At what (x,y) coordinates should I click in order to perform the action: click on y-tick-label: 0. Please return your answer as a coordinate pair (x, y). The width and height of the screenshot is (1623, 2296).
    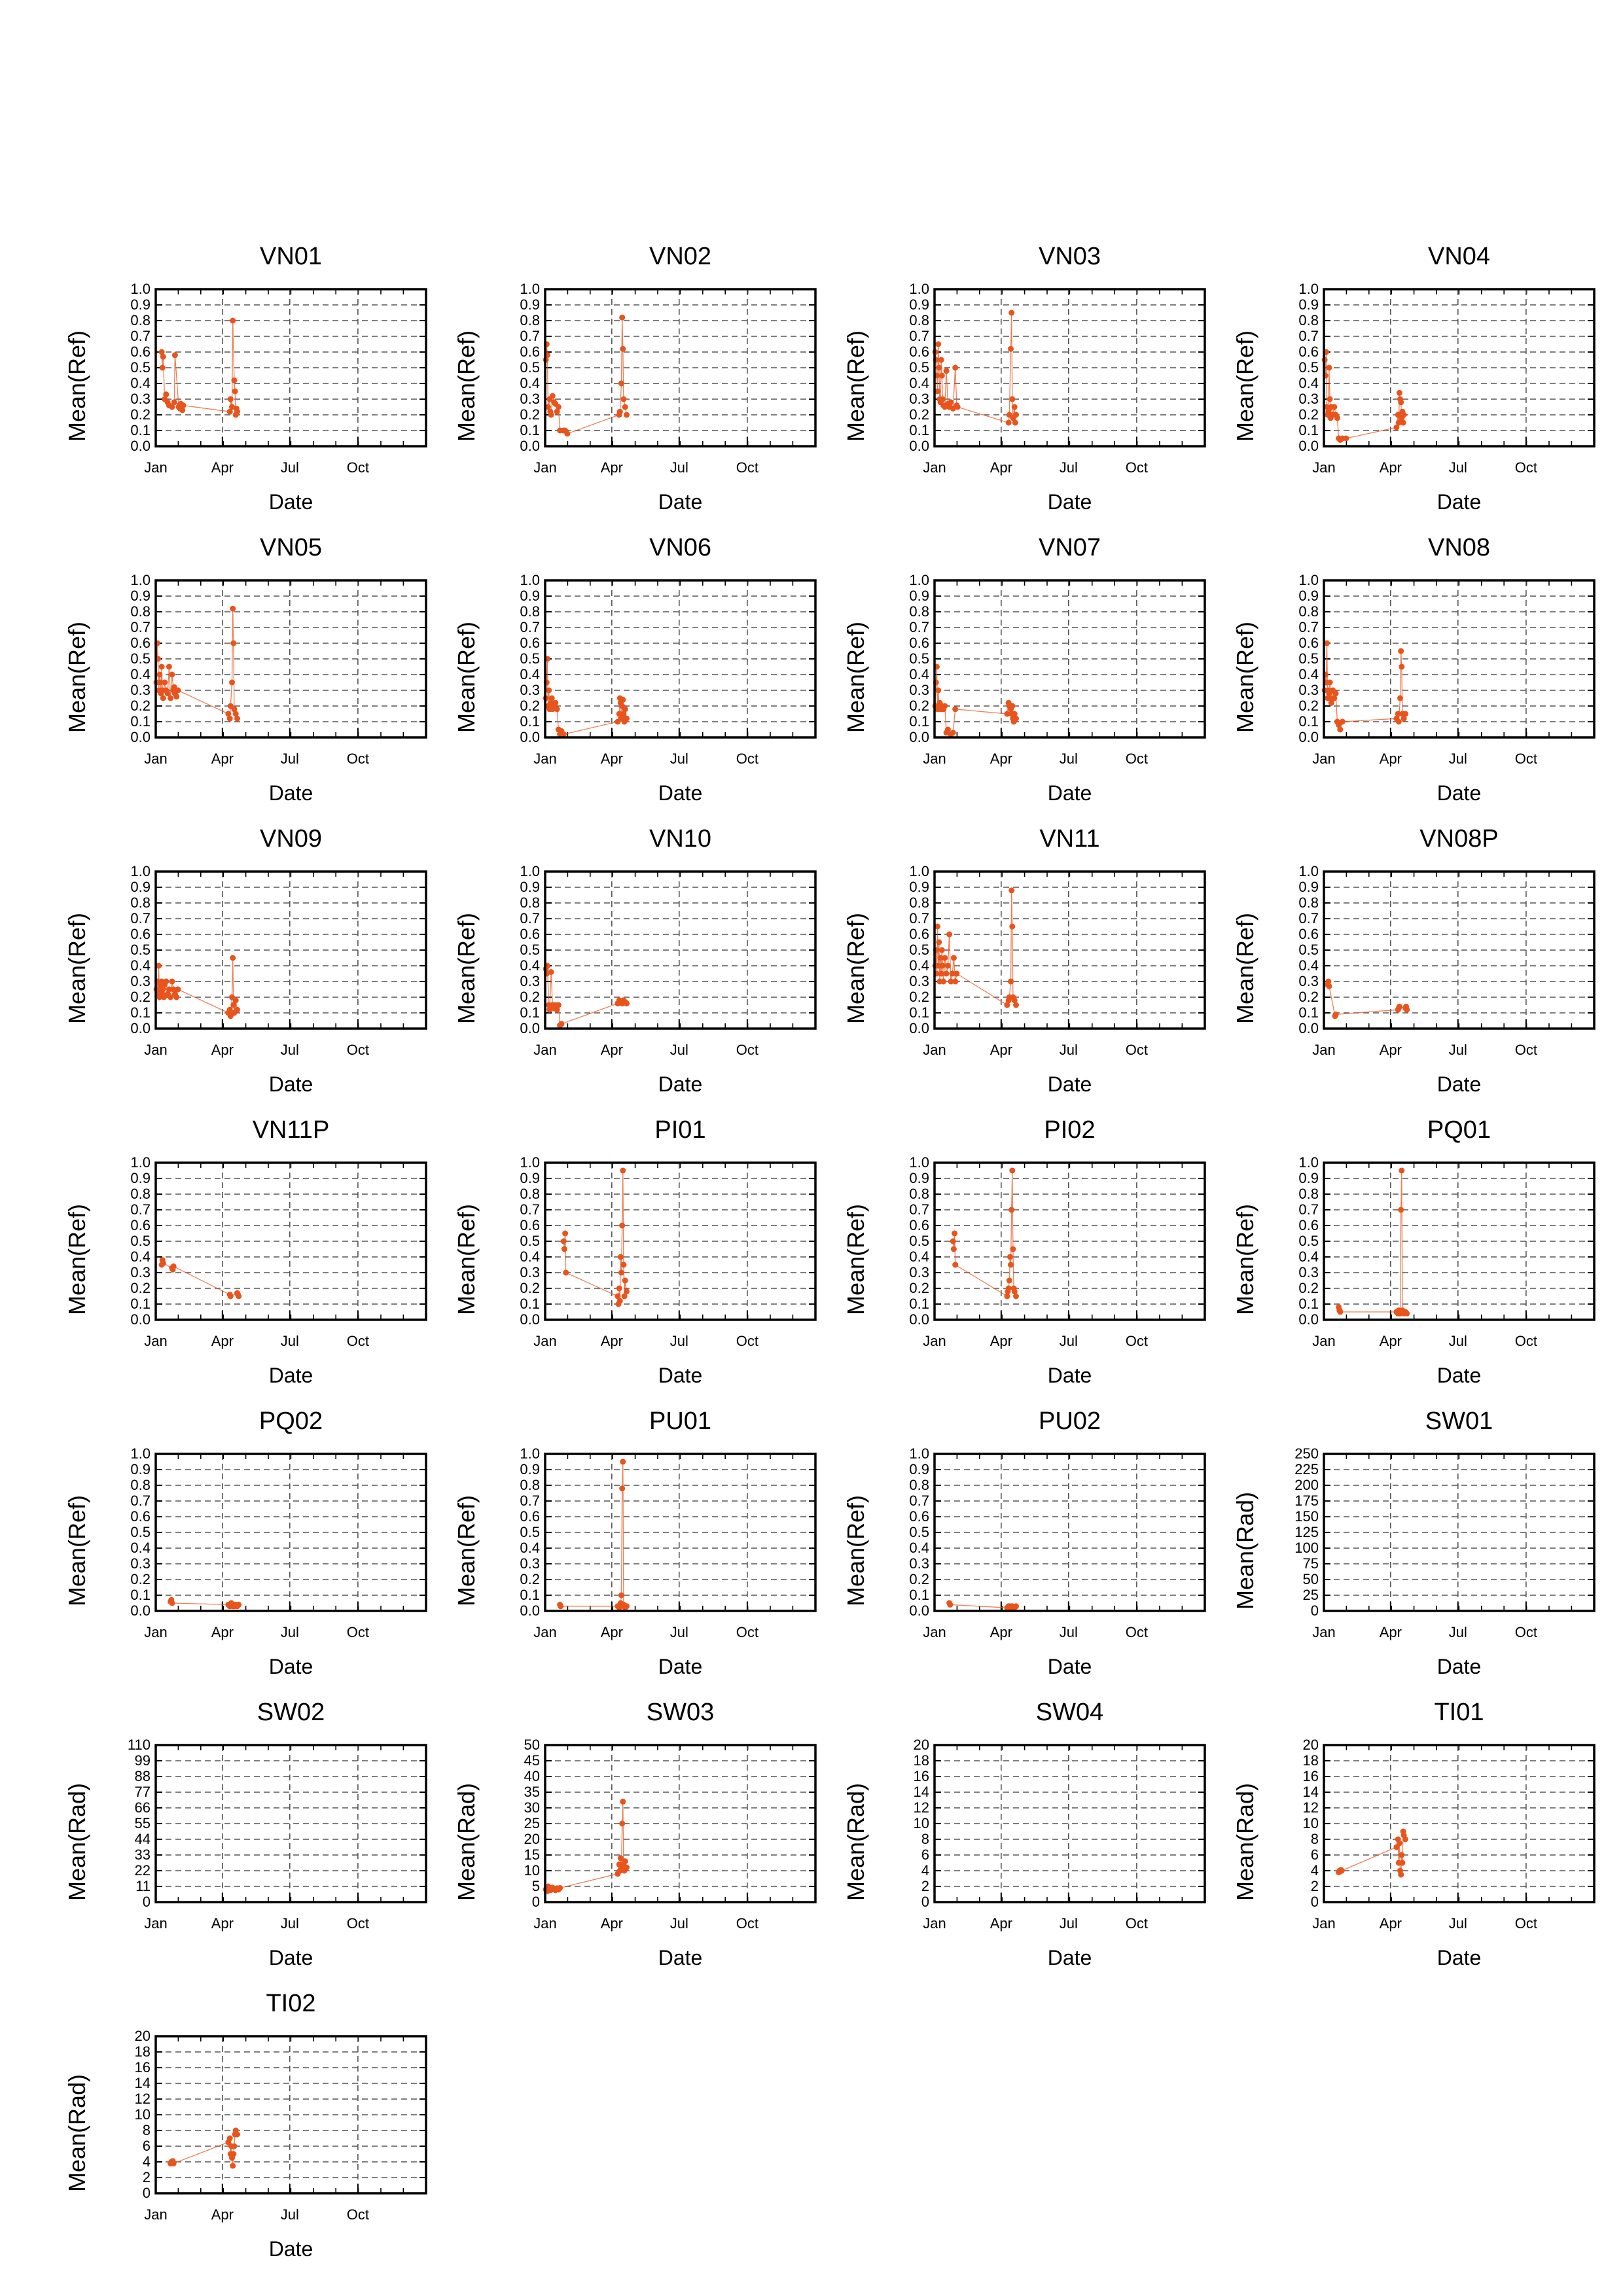
    Looking at the image, I should click on (1315, 1902).